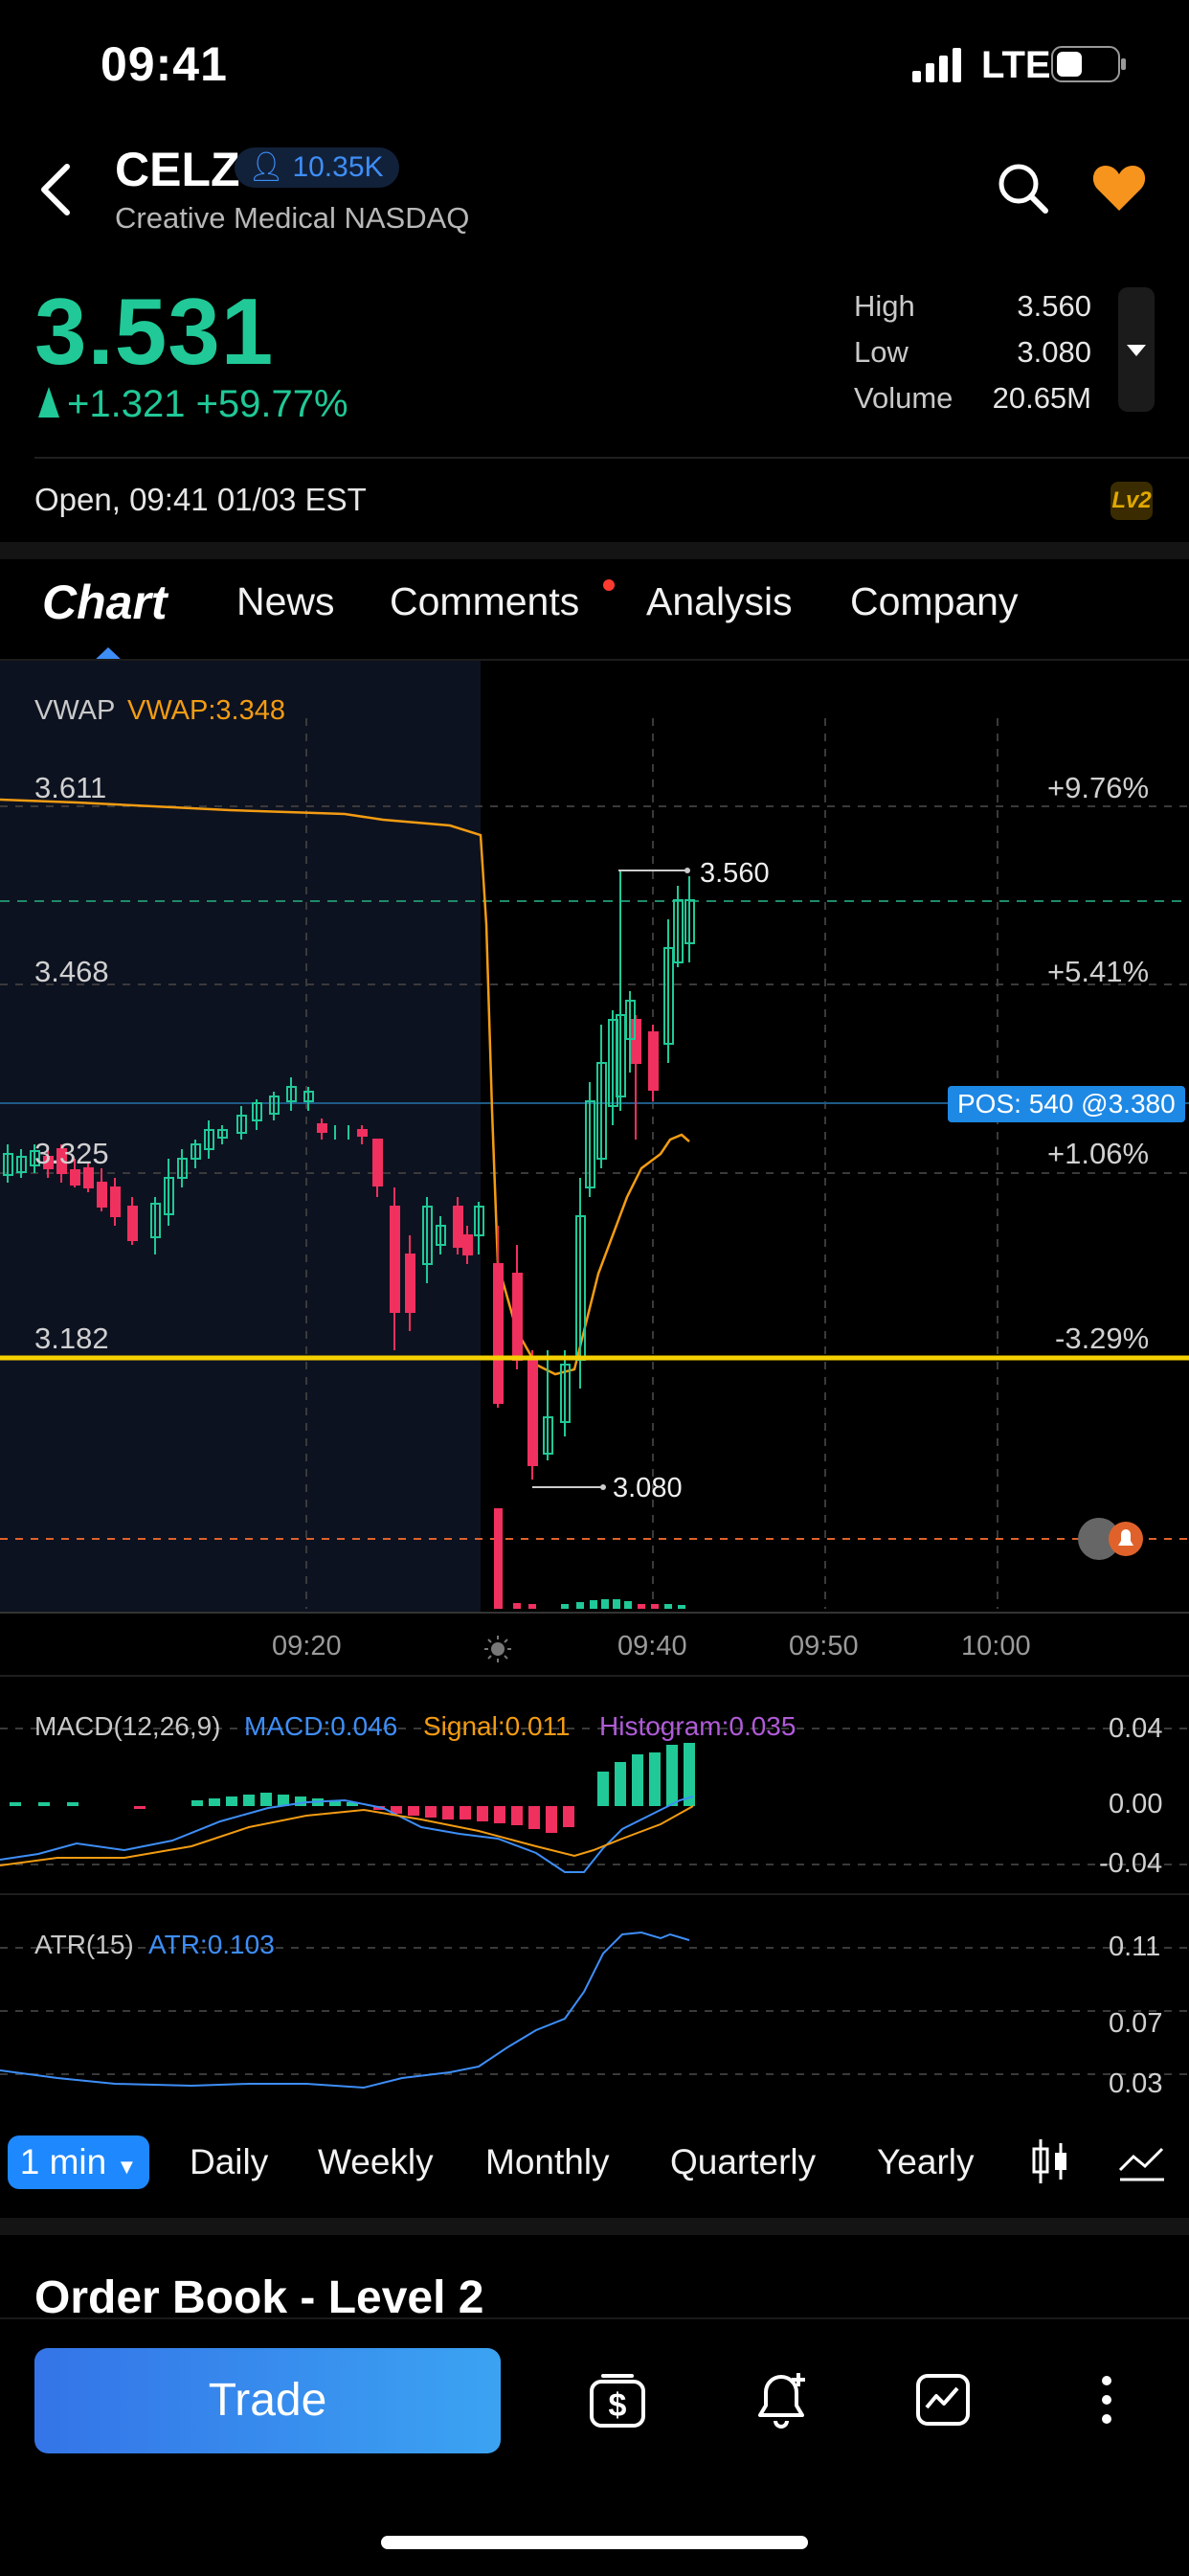 The height and width of the screenshot is (2576, 1189). I want to click on atr-grid, so click(594, 2011).